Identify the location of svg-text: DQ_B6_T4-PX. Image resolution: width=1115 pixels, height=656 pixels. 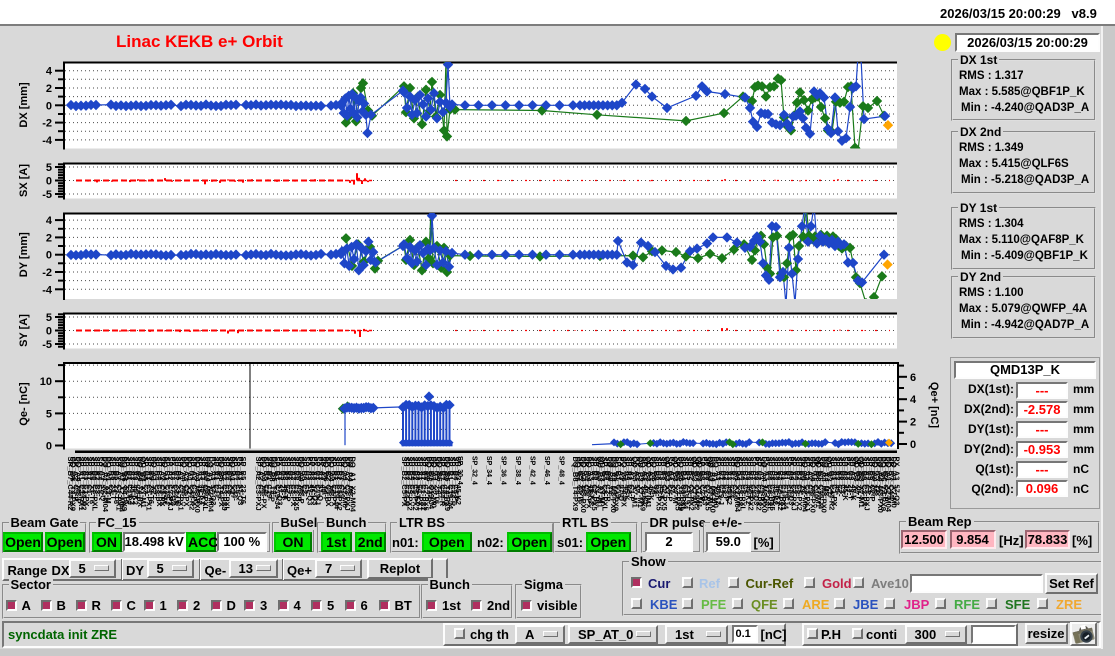
(624, 482).